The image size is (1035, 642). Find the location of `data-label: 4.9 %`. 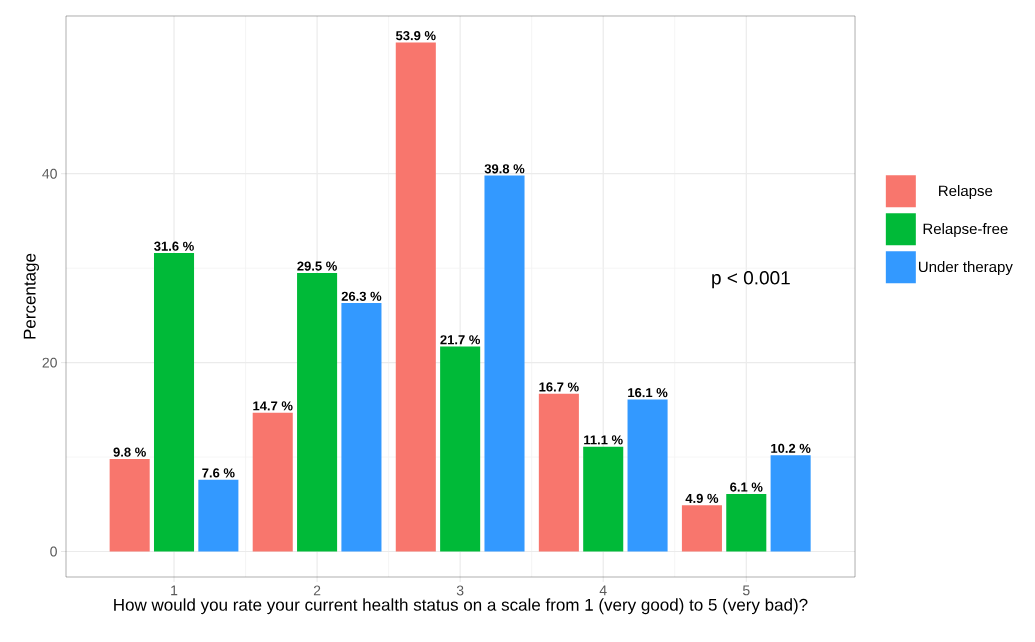

data-label: 4.9 % is located at coordinates (702, 498).